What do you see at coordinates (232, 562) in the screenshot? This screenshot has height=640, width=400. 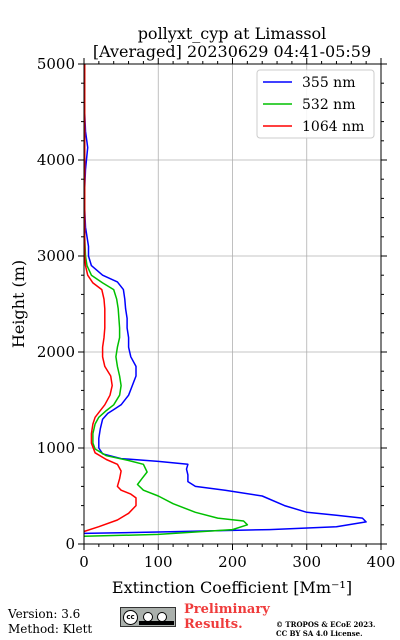 I see `x-tick-label: 200` at bounding box center [232, 562].